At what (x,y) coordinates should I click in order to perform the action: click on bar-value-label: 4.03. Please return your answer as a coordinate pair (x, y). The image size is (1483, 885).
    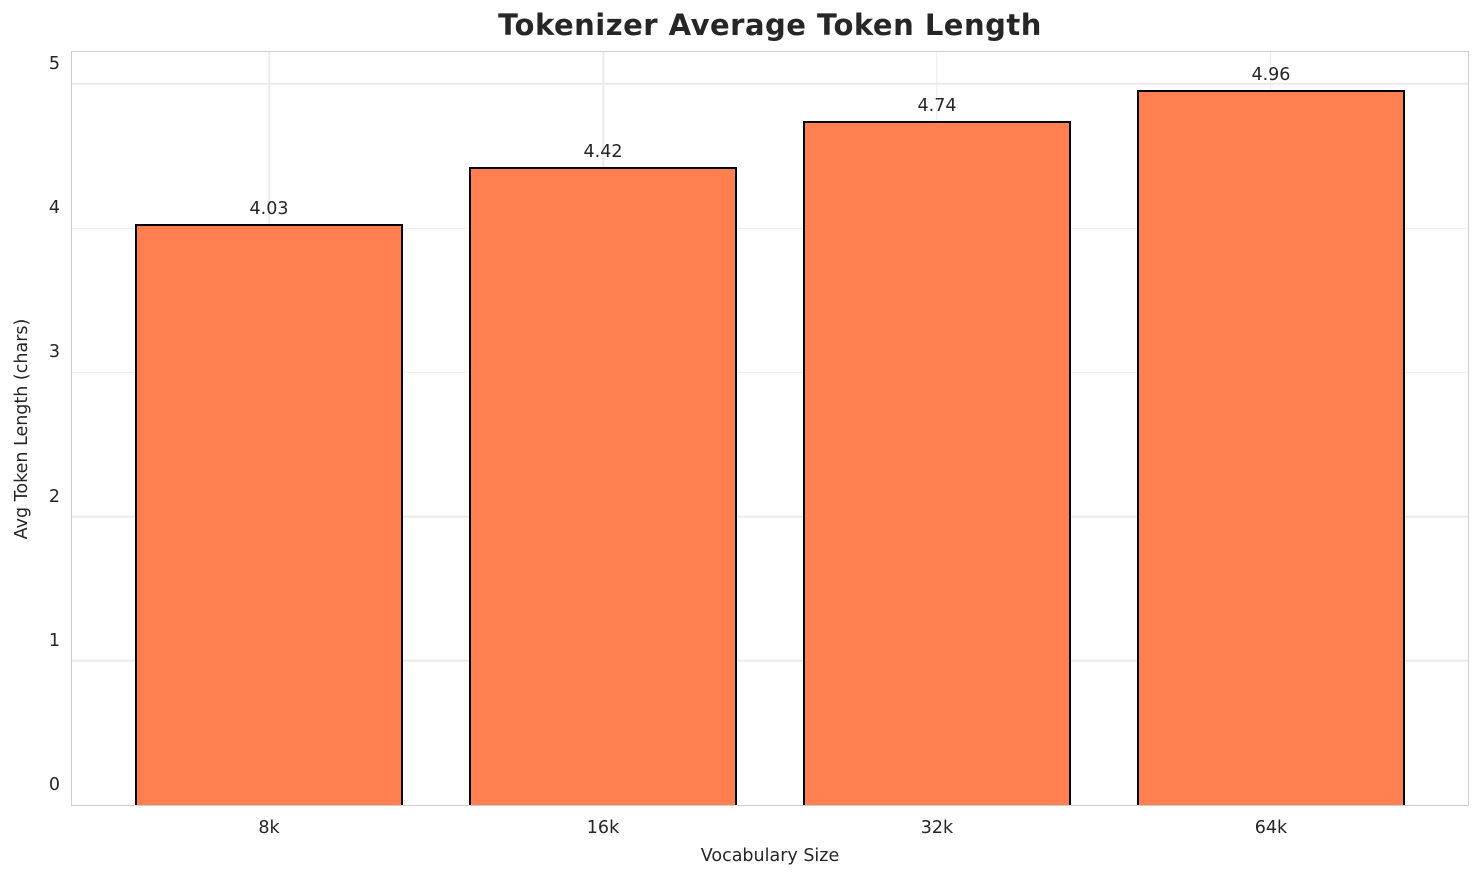
    Looking at the image, I should click on (269, 208).